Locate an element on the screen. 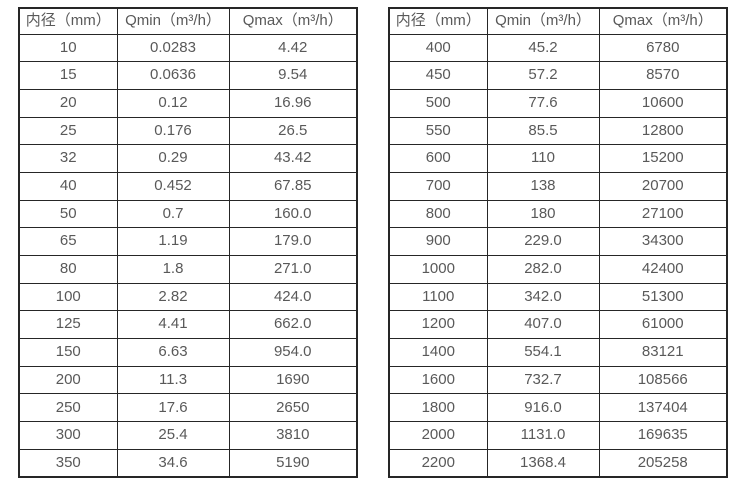 The width and height of the screenshot is (750, 483). table-cell: 150 is located at coordinates (68, 352).